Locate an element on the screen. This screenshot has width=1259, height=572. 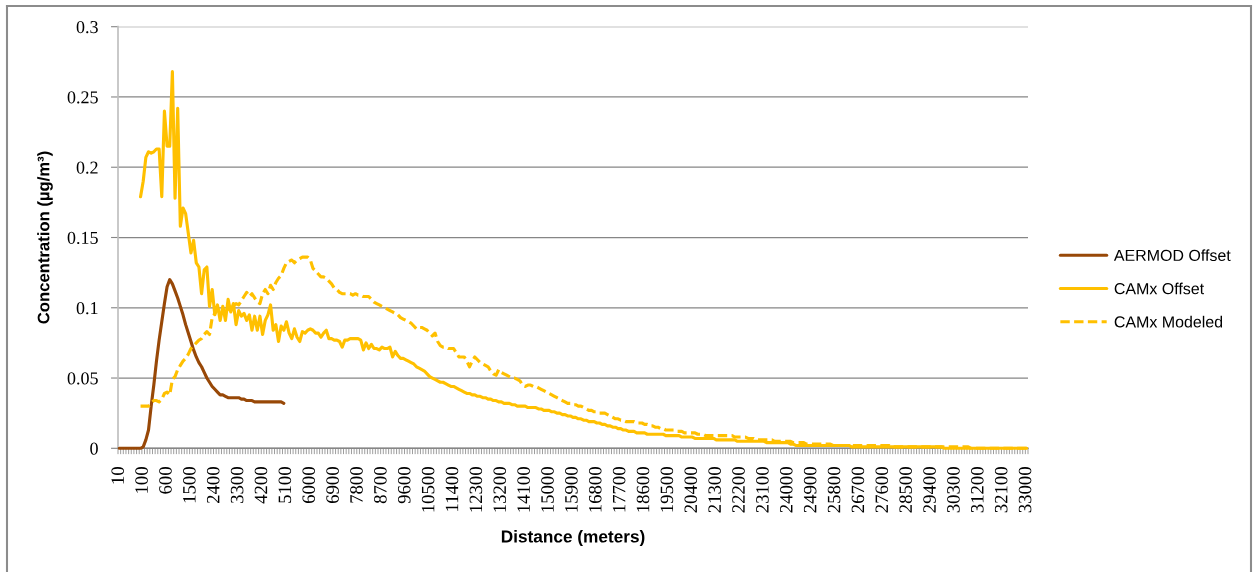
y-tick-label: 0 is located at coordinates (94, 448).